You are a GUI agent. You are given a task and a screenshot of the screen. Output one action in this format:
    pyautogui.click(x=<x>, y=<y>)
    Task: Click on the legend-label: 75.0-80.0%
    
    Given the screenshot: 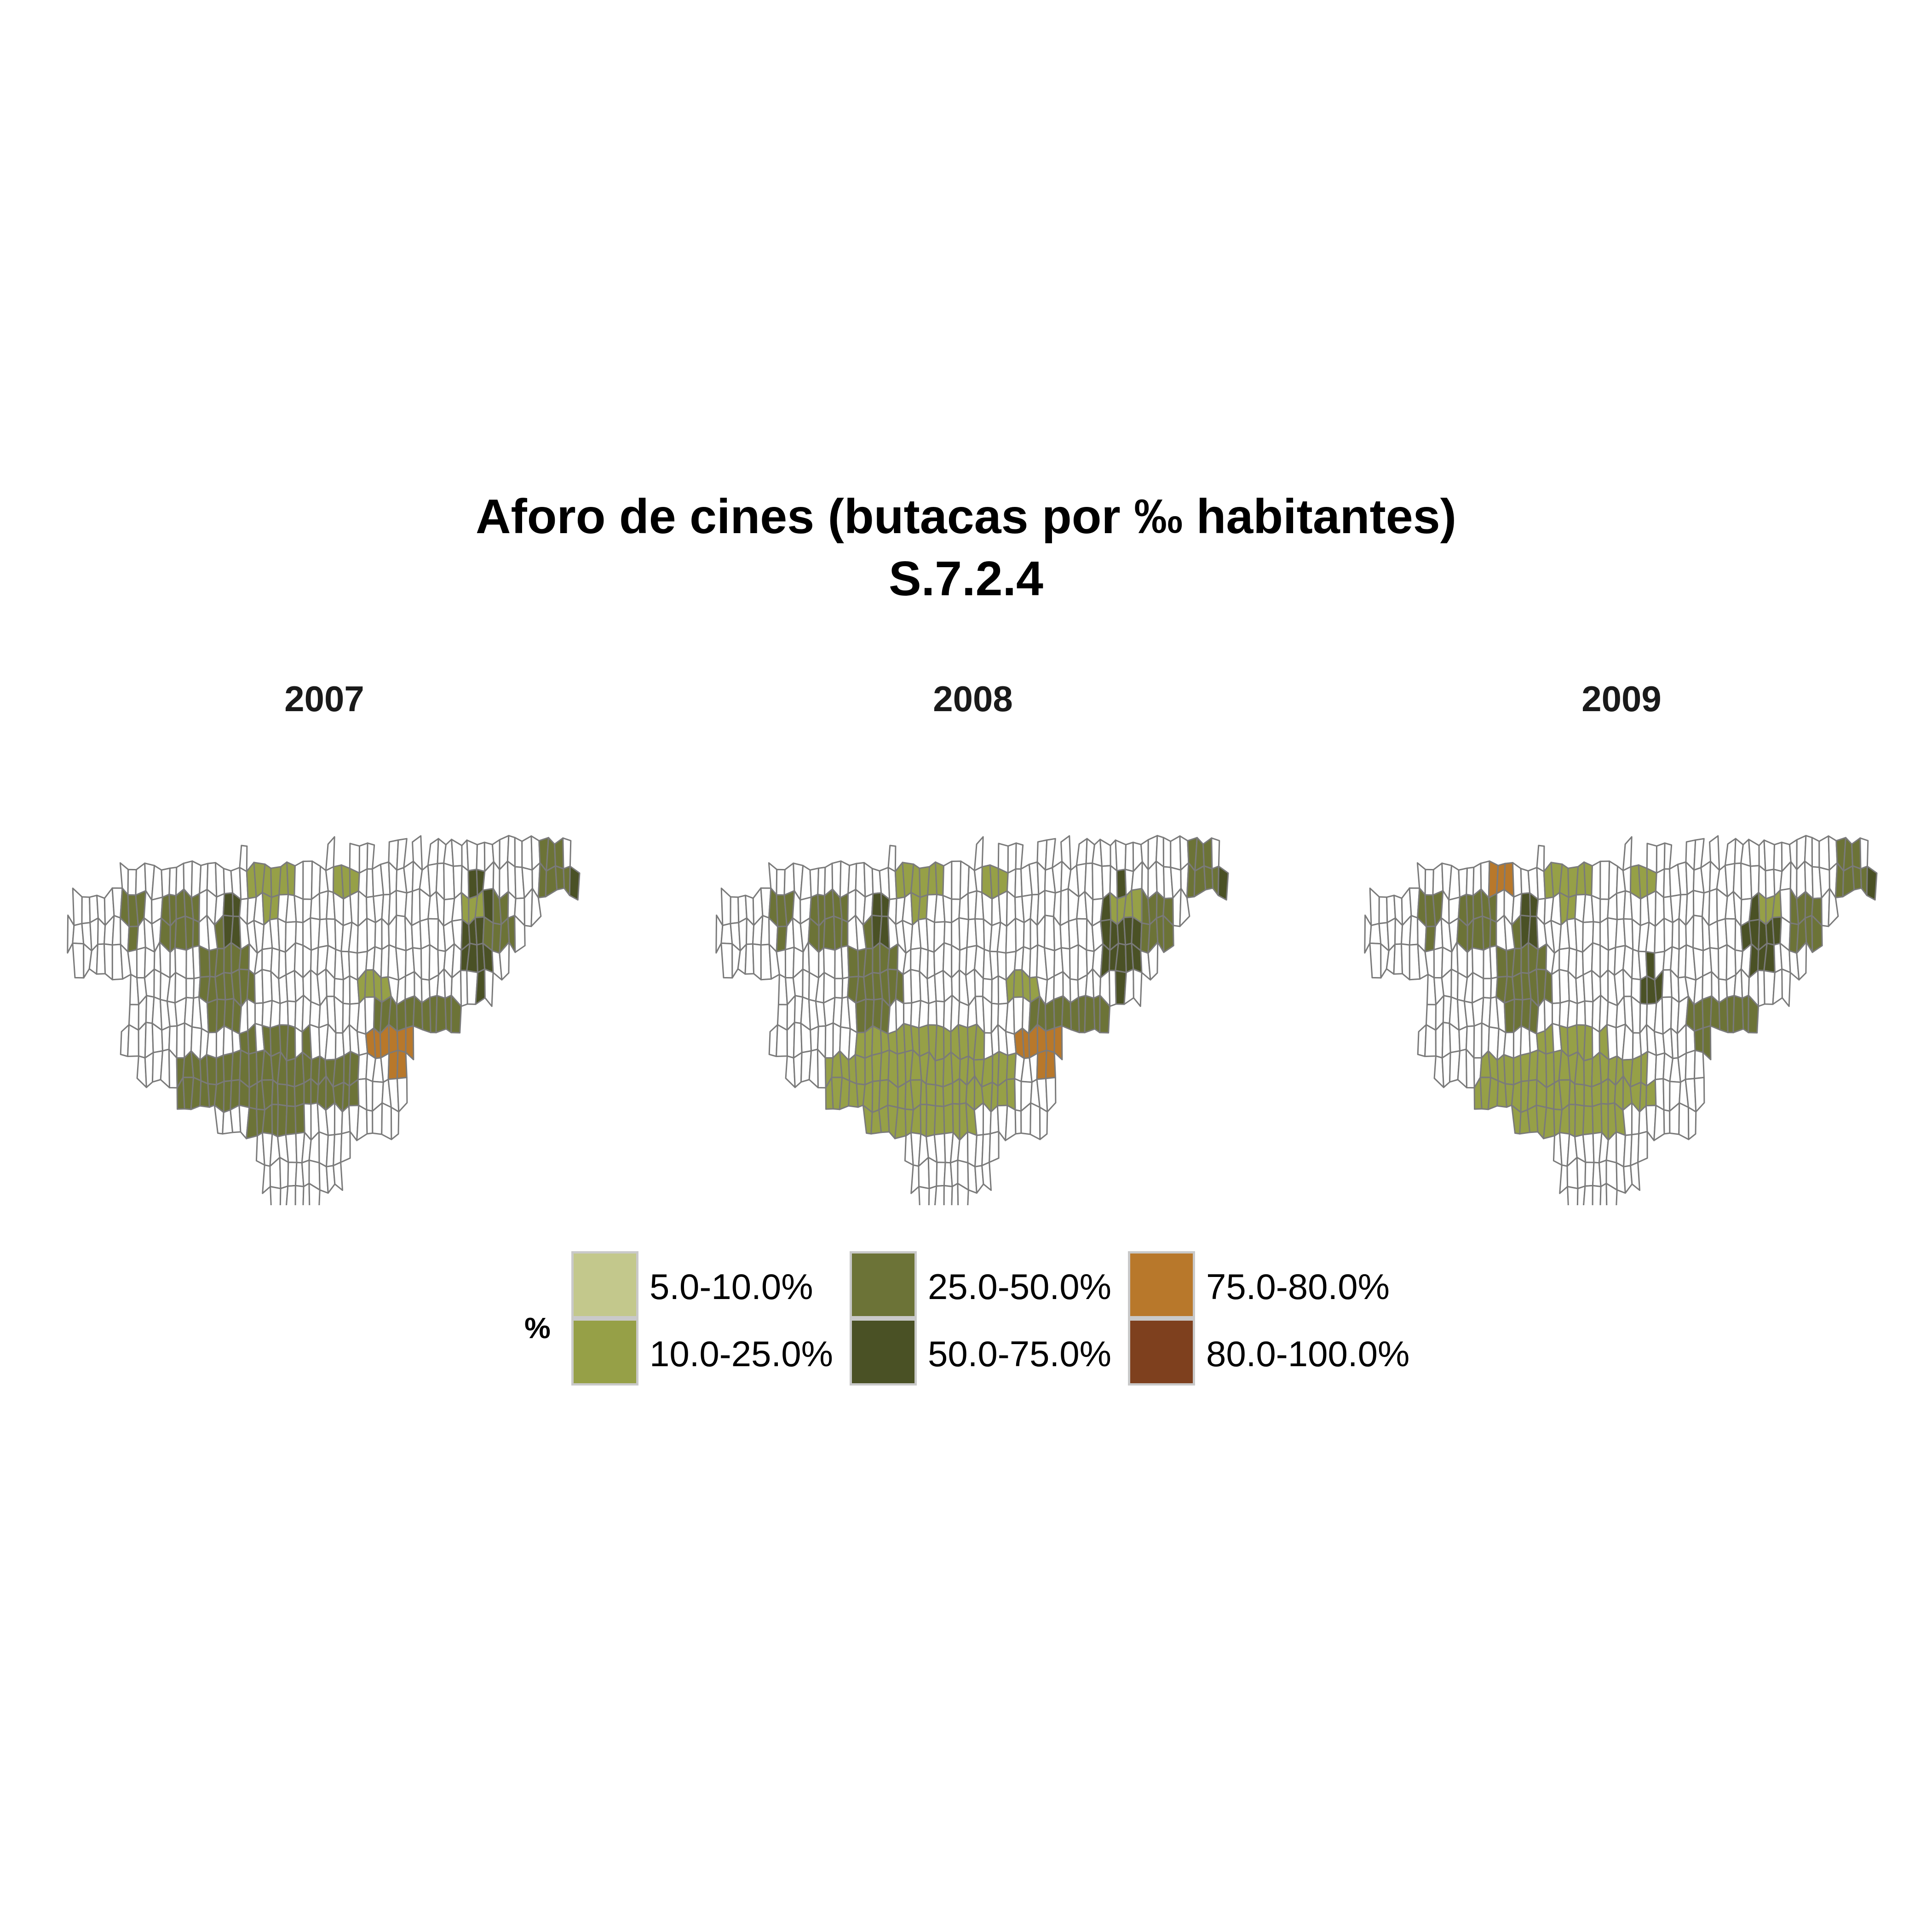 What is the action you would take?
    pyautogui.click(x=1298, y=1286)
    